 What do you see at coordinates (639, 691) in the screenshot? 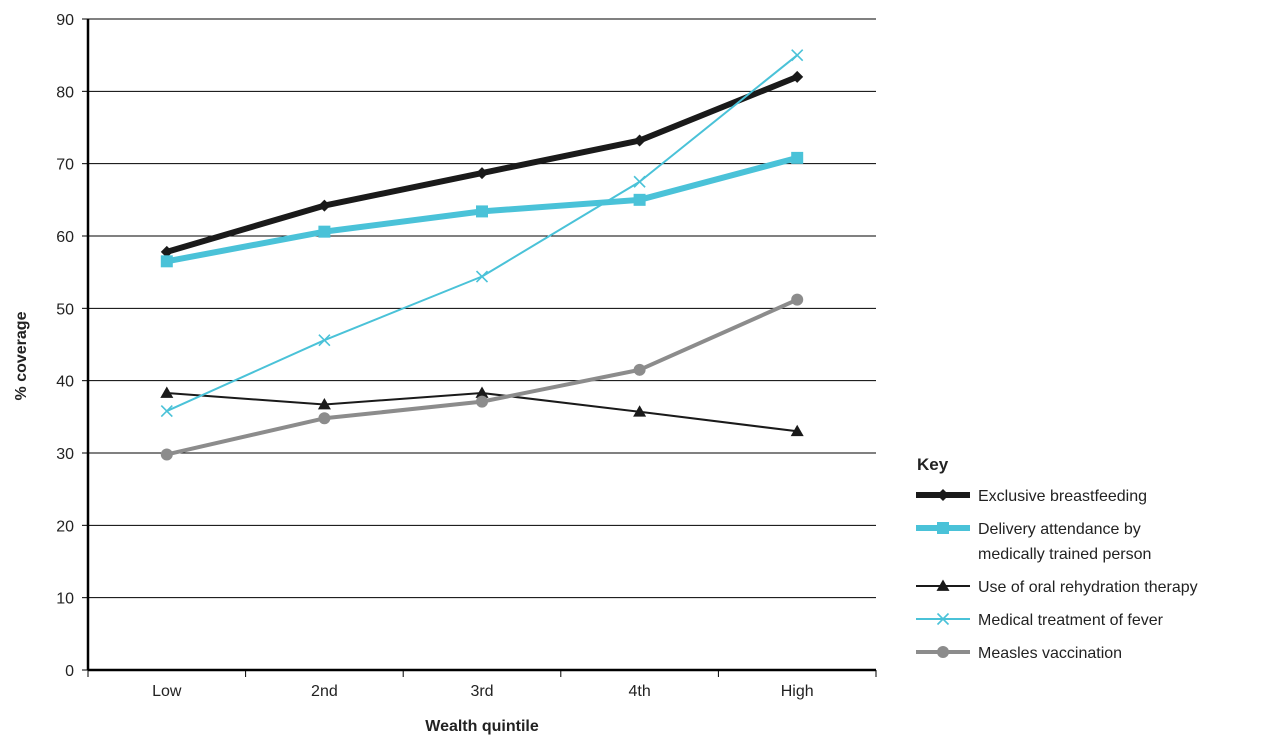
I see `x-tick-label: 4th` at bounding box center [639, 691].